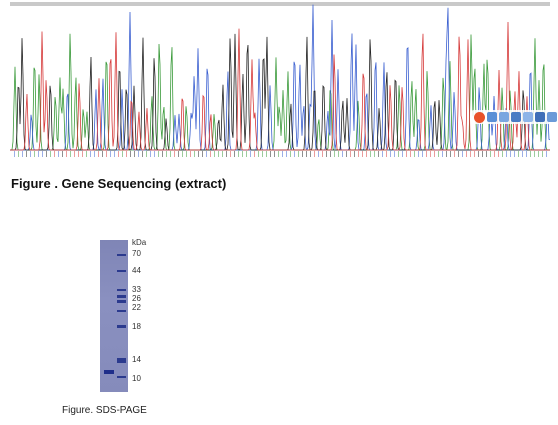 The width and height of the screenshot is (558, 425). Describe the element at coordinates (540, 117) in the screenshot. I see `settings-icon` at that location.